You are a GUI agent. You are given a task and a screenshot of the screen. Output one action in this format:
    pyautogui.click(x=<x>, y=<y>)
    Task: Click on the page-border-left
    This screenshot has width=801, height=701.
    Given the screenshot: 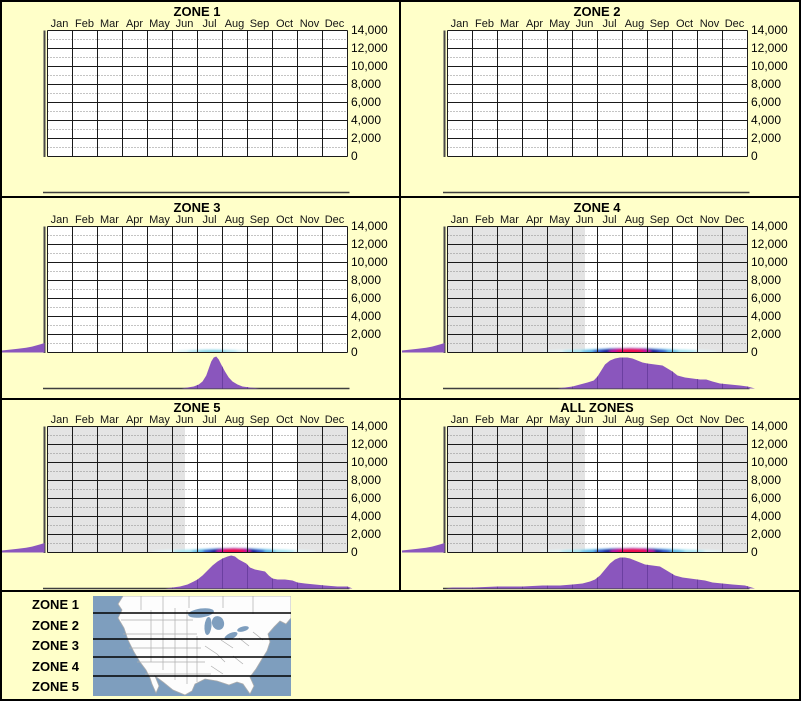 What is the action you would take?
    pyautogui.click(x=1, y=350)
    